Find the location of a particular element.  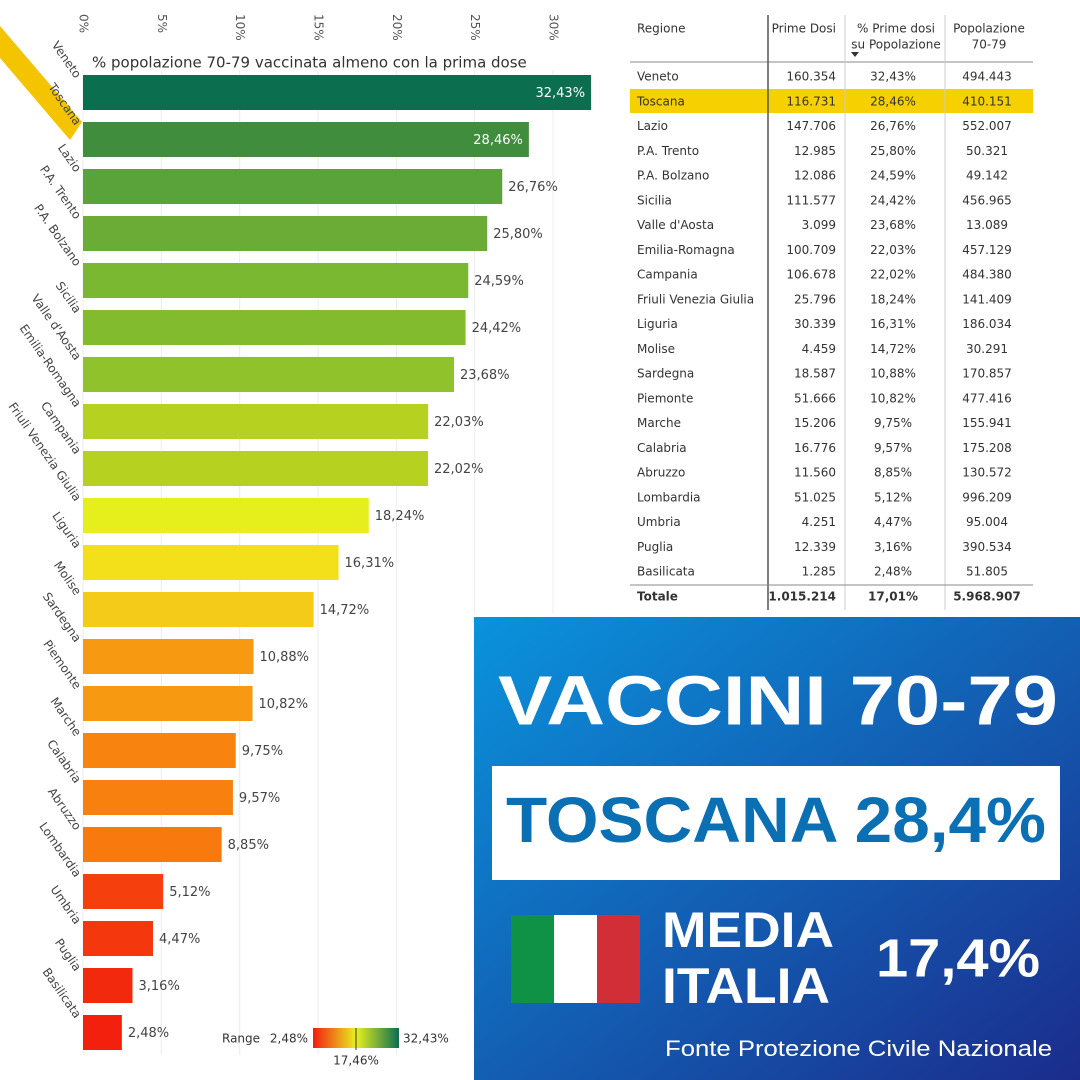

column-header: 70-79 is located at coordinates (989, 45).